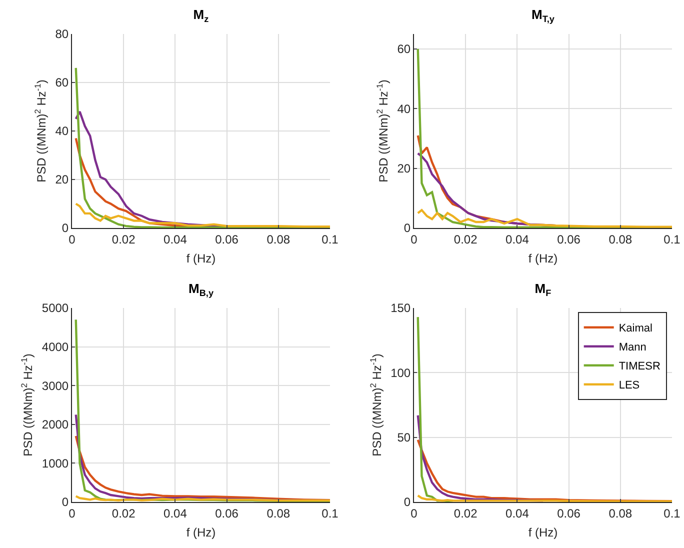  What do you see at coordinates (404, 437) in the screenshot?
I see `y-tick-label: 50` at bounding box center [404, 437].